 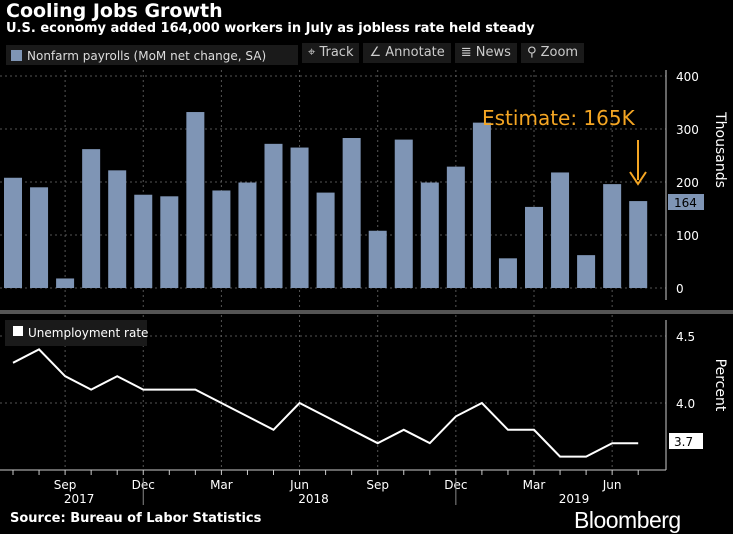 What do you see at coordinates (136, 518) in the screenshot?
I see `source-note: Source: Bureau of Labor Statistics` at bounding box center [136, 518].